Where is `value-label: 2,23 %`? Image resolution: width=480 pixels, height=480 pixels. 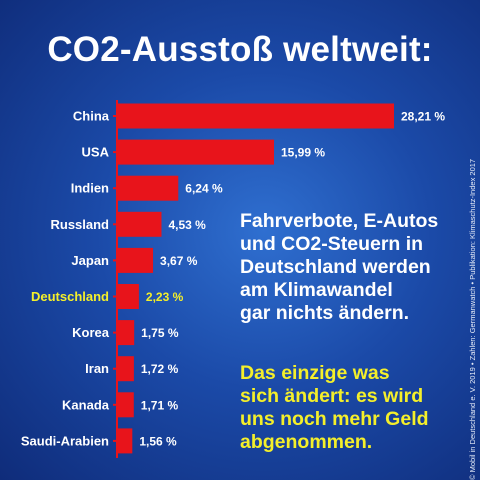
value-label: 2,23 % is located at coordinates (165, 297).